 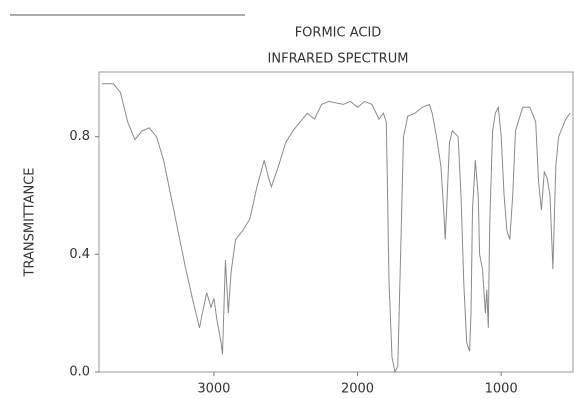 What do you see at coordinates (501, 389) in the screenshot?
I see `x-tick-label: 1000` at bounding box center [501, 389].